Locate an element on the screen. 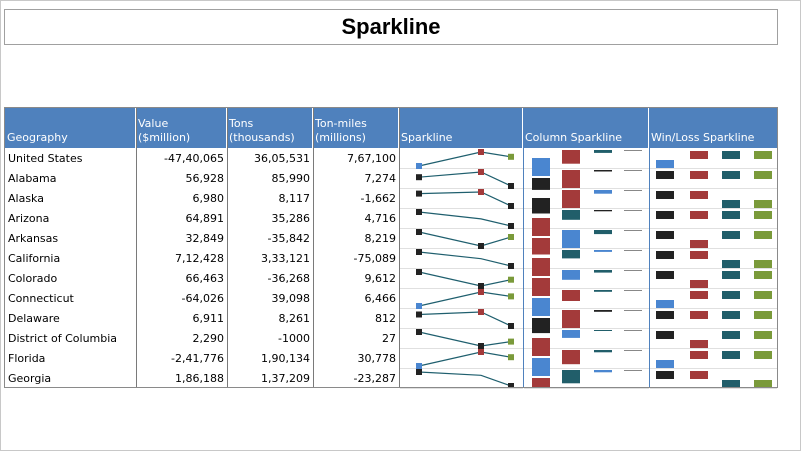 The width and height of the screenshot is (801, 451). table-row: California 7,12,428 3,33,121 -75,089 is located at coordinates (391, 259).